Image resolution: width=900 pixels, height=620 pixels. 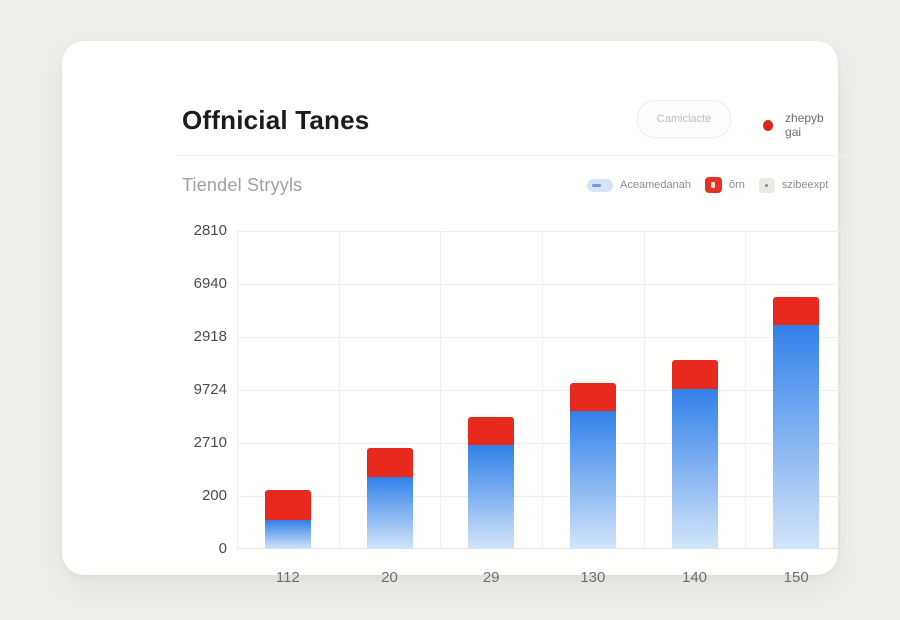 What do you see at coordinates (600, 185) in the screenshot?
I see `blue-pill-swatch-icon` at bounding box center [600, 185].